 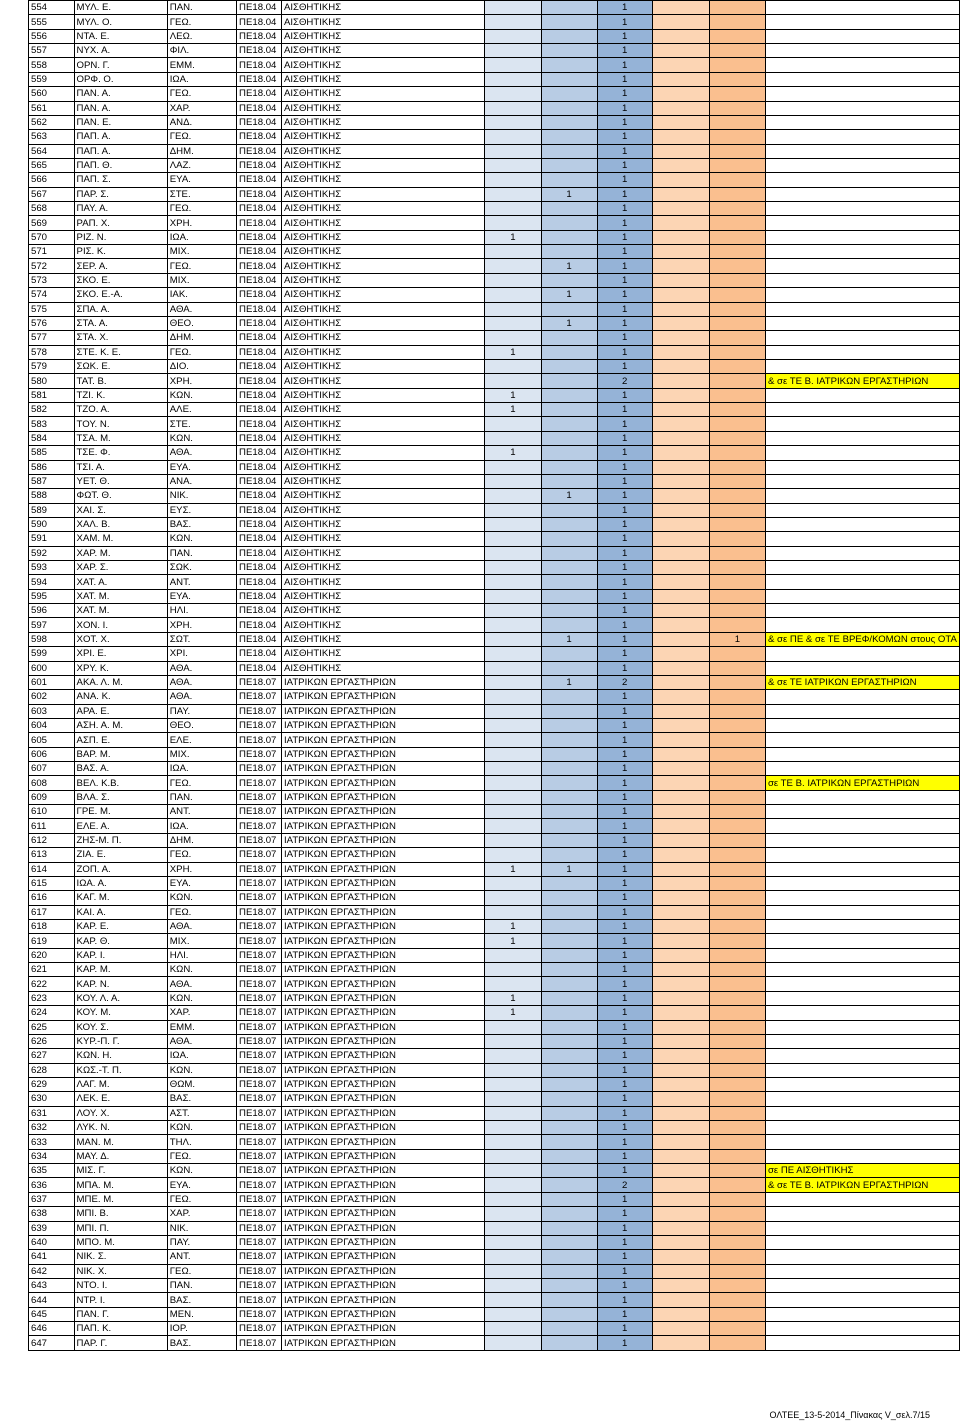 What do you see at coordinates (51, 1084) in the screenshot?
I see `cell-number: 629` at bounding box center [51, 1084].